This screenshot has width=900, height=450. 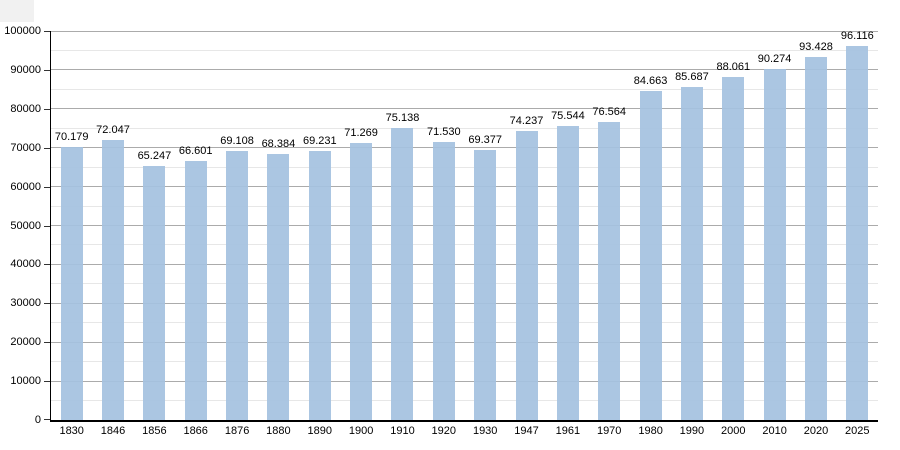 I want to click on x-axis-label-1846: 1846, so click(x=113, y=431).